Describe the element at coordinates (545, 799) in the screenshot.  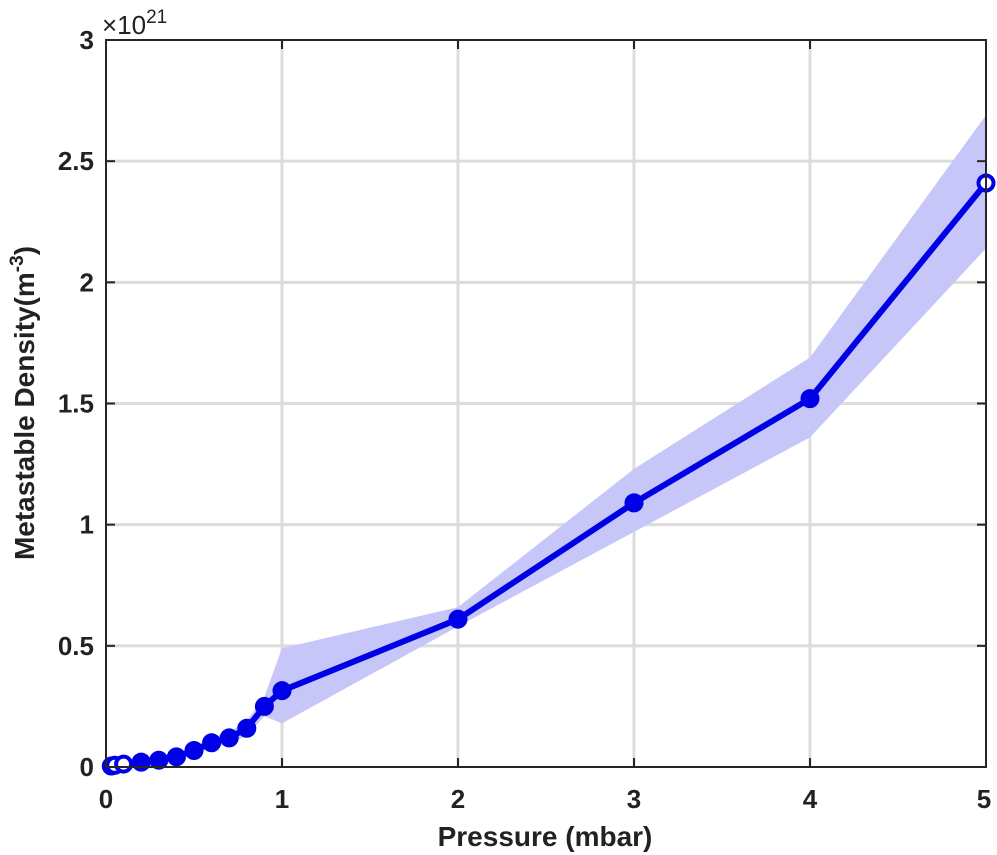
I see `x-tick-labels: 0 1 2 3 4 5` at that location.